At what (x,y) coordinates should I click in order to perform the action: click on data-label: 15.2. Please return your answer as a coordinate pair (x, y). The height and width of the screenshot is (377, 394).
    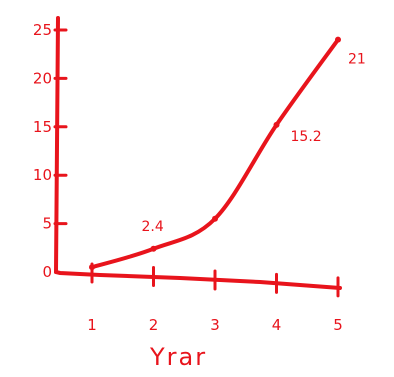
    Looking at the image, I should click on (306, 137).